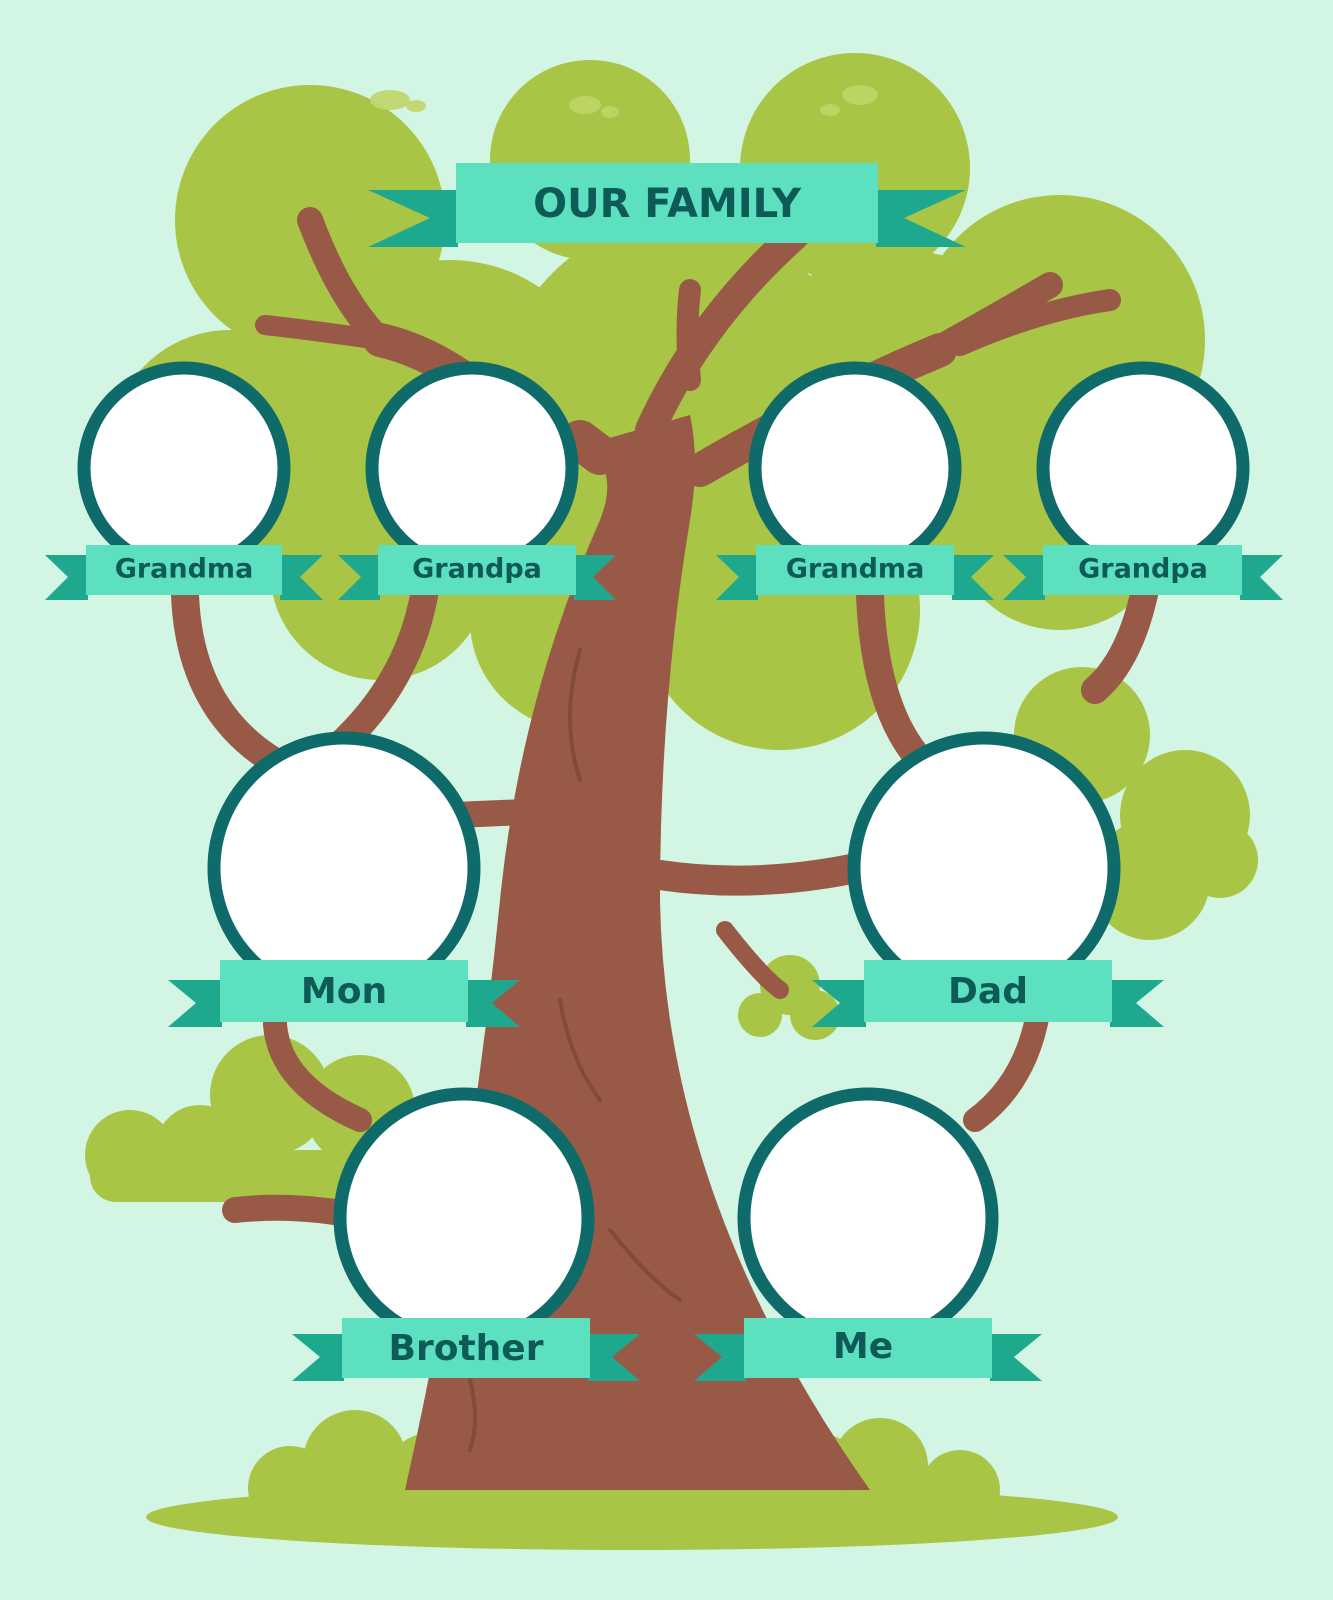 This screenshot has height=1600, width=1333. I want to click on portrait-frame-dad, so click(984, 868).